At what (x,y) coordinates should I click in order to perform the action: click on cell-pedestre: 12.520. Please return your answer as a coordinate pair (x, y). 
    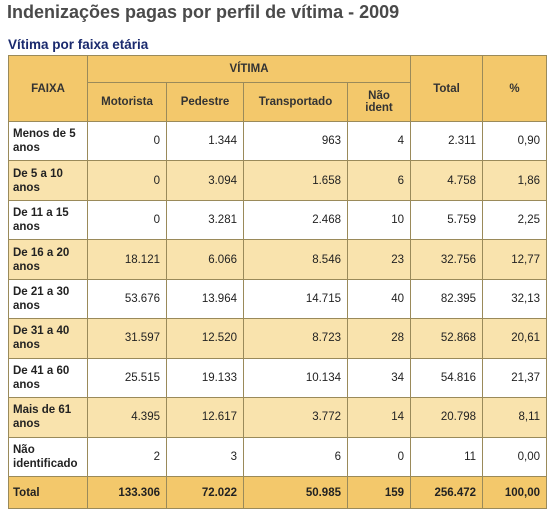
    Looking at the image, I should click on (205, 338).